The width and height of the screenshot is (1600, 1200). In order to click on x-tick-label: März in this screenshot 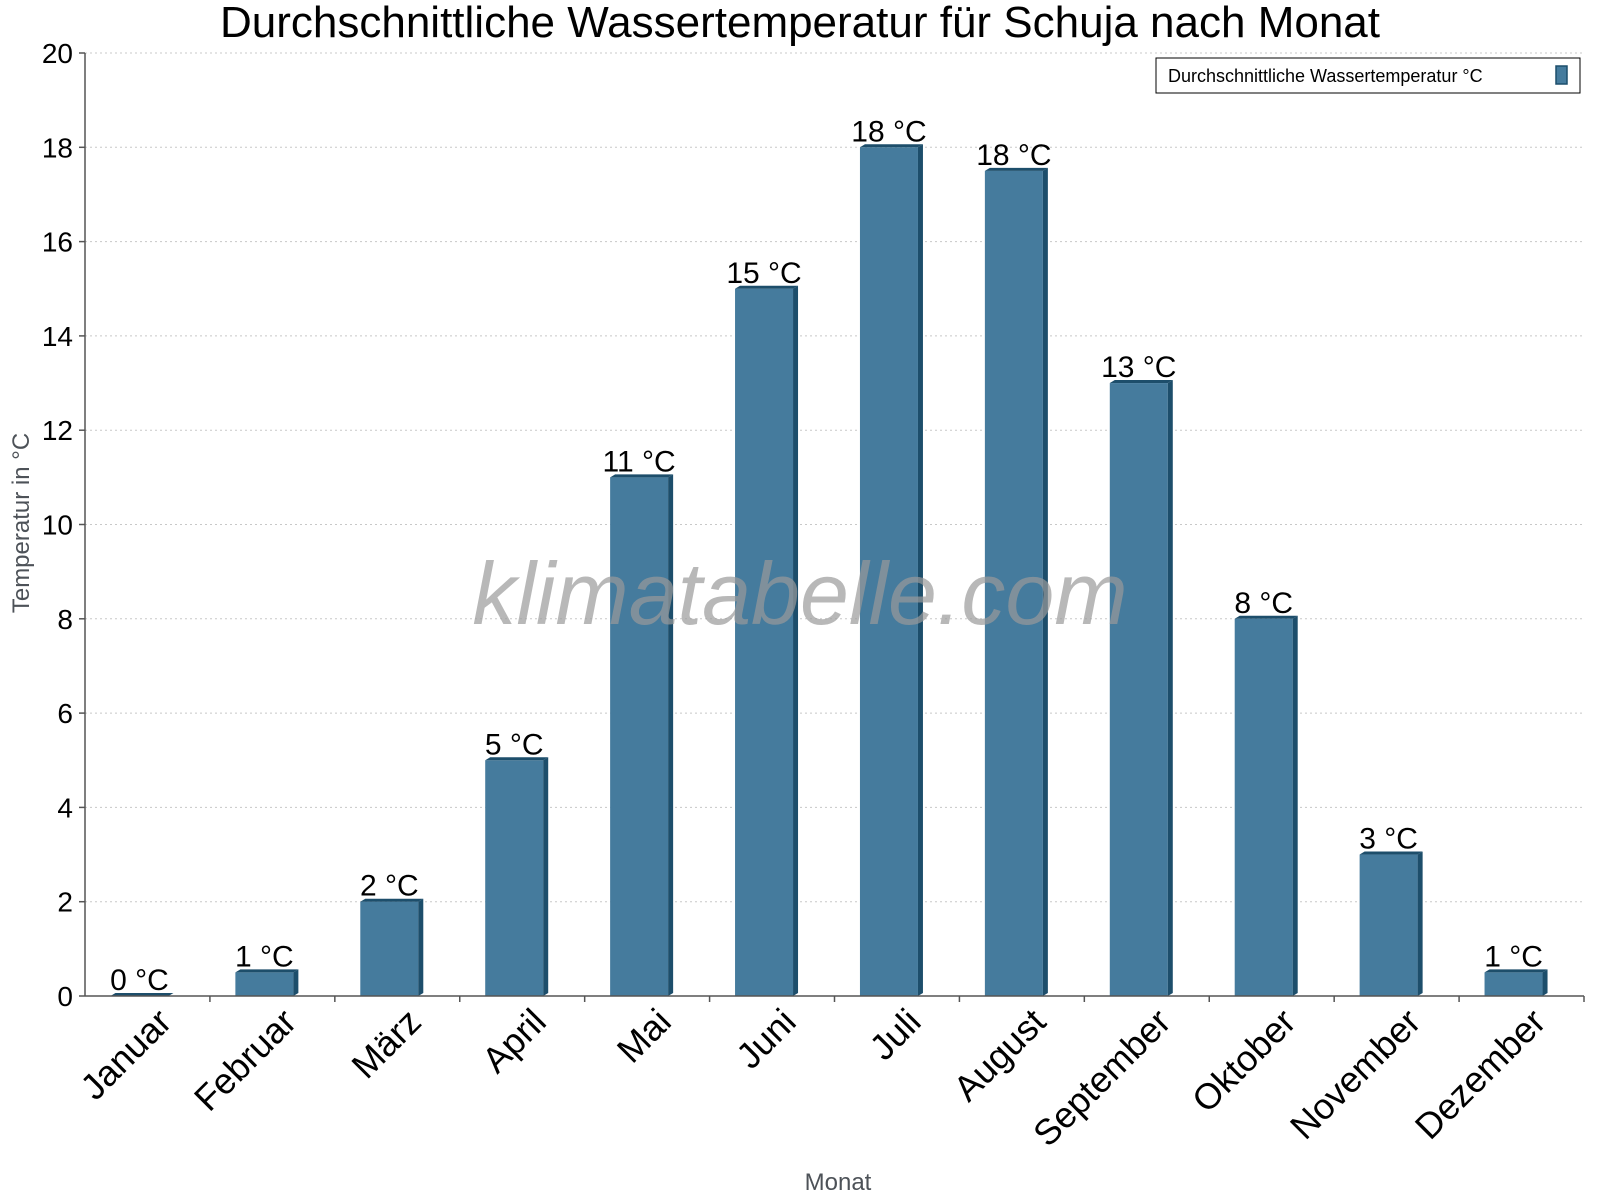, I will do `click(386, 1044)`.